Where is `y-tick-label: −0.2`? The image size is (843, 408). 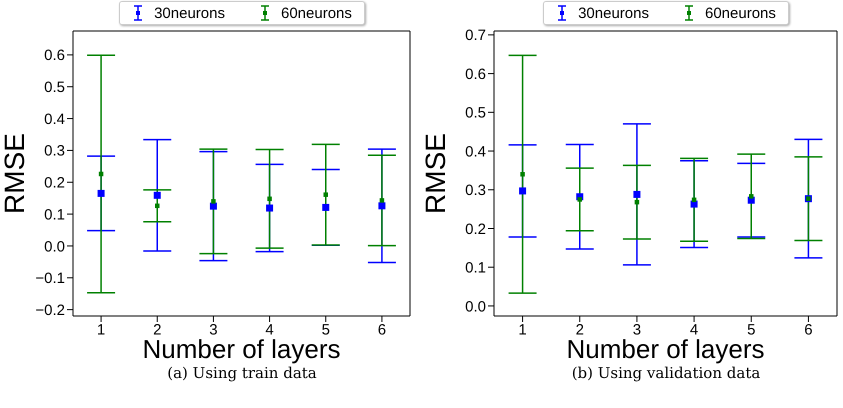 y-tick-label: −0.2 is located at coordinates (50, 310).